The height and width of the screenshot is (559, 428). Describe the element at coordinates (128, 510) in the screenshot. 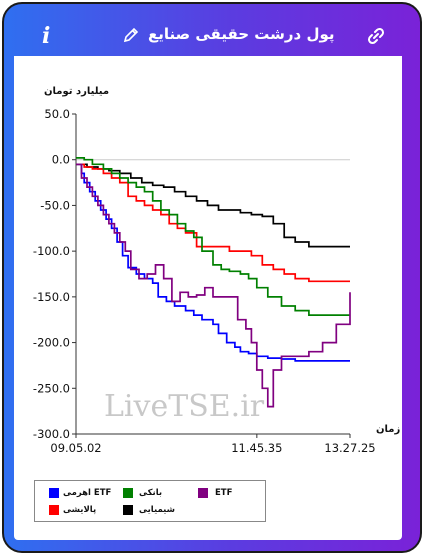

I see `legend-swatch-chemical` at that location.